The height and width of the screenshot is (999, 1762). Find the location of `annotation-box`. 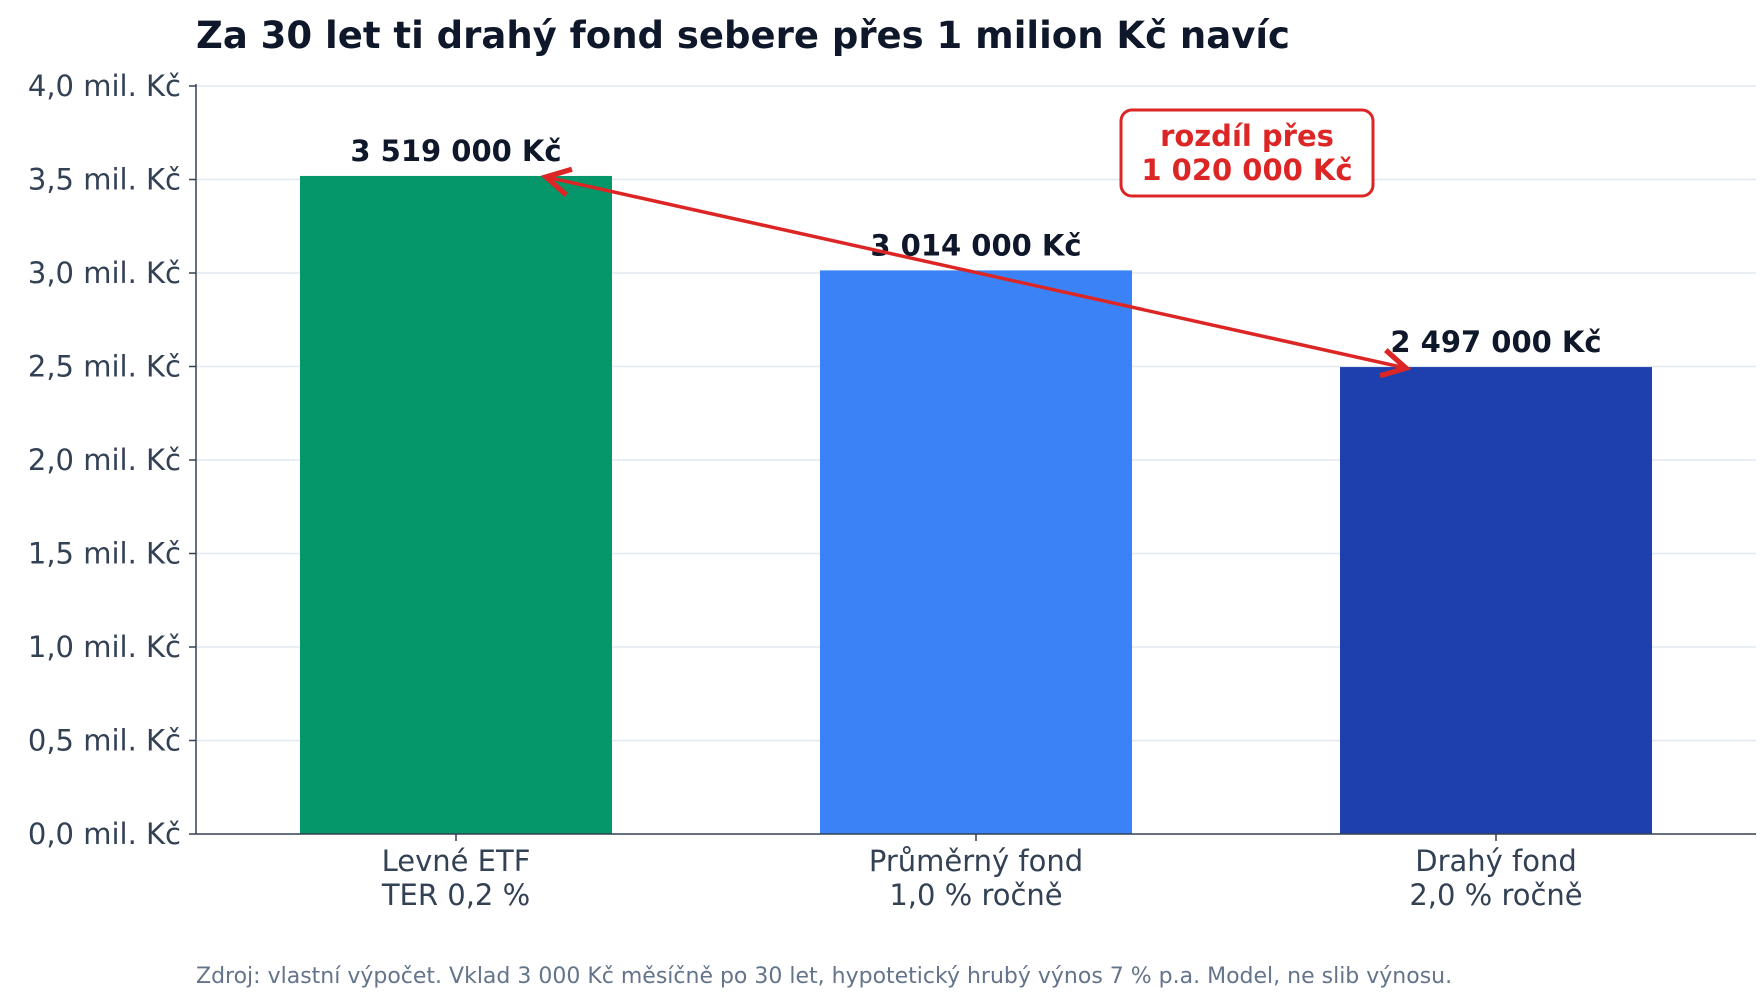

annotation-box is located at coordinates (1247, 153).